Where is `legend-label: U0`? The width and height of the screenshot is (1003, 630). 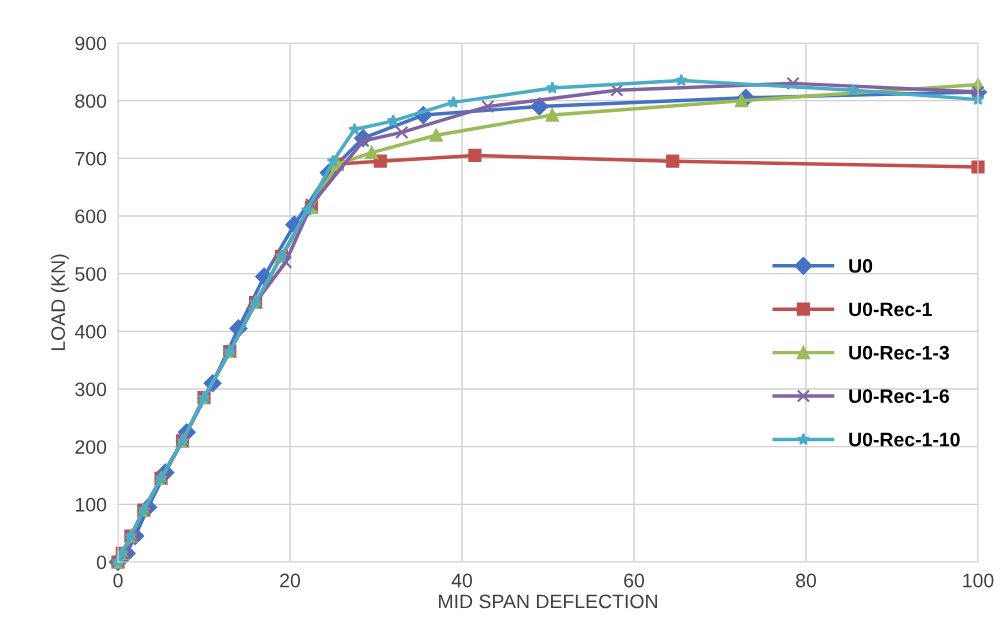 legend-label: U0 is located at coordinates (861, 266).